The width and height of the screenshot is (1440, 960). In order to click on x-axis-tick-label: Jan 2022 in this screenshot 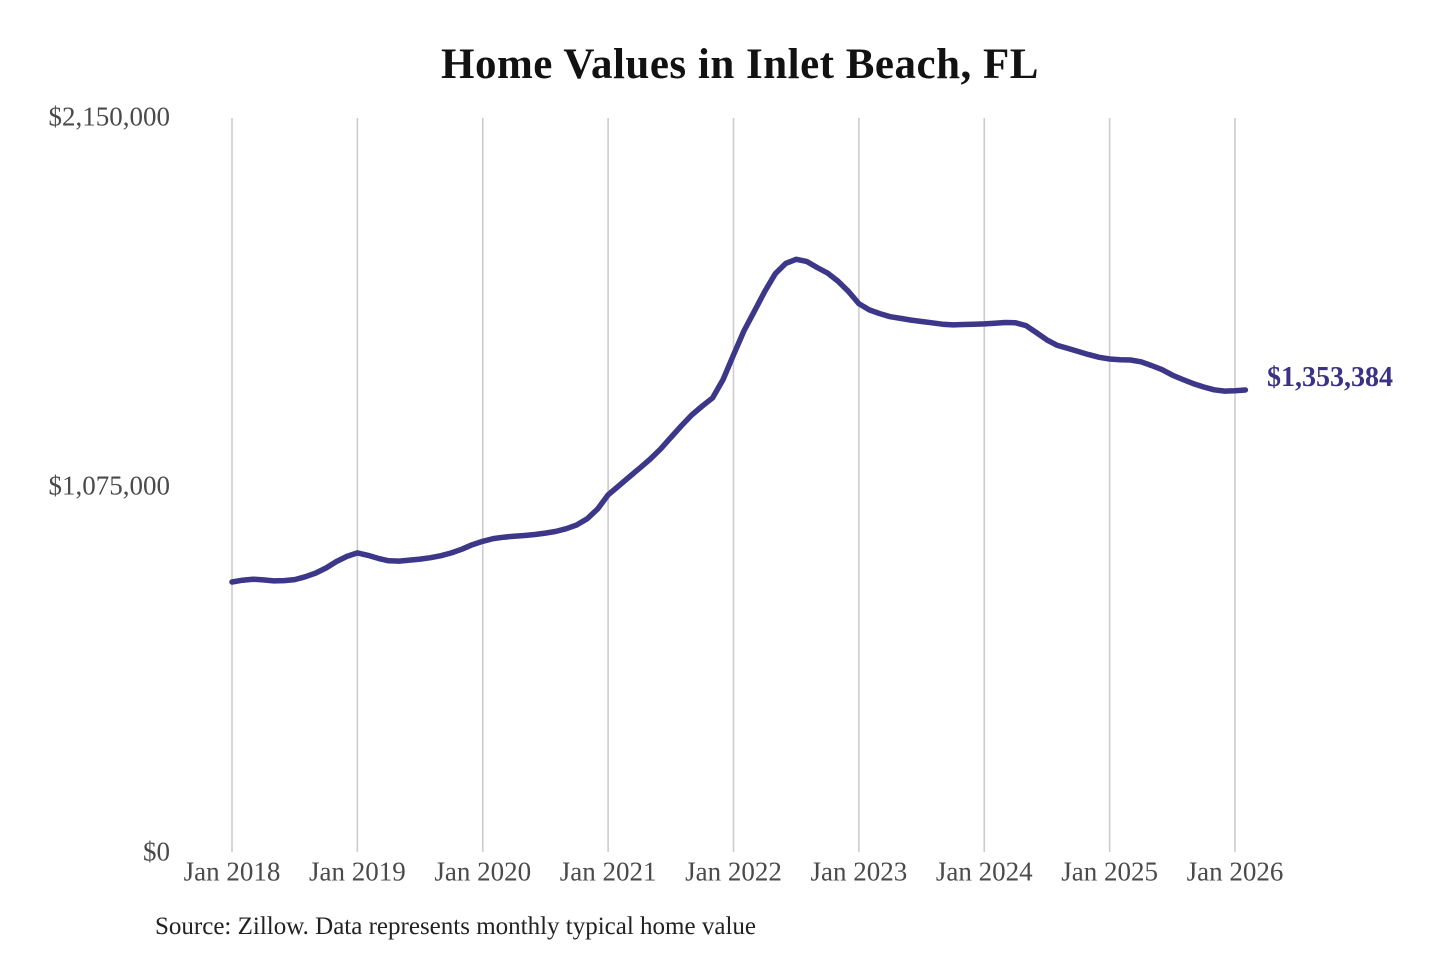, I will do `click(733, 871)`.